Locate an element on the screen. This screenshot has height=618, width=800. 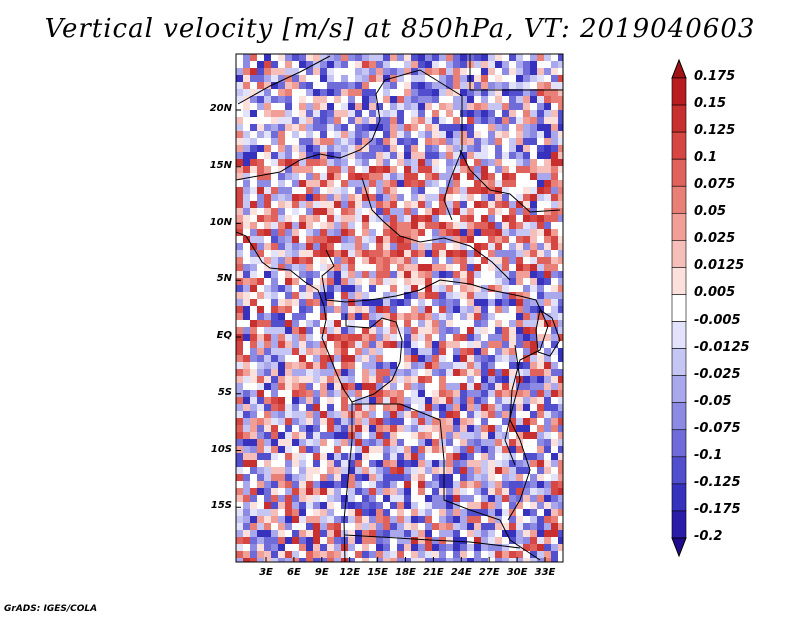
lat-label: 5N is located at coordinates (224, 279).